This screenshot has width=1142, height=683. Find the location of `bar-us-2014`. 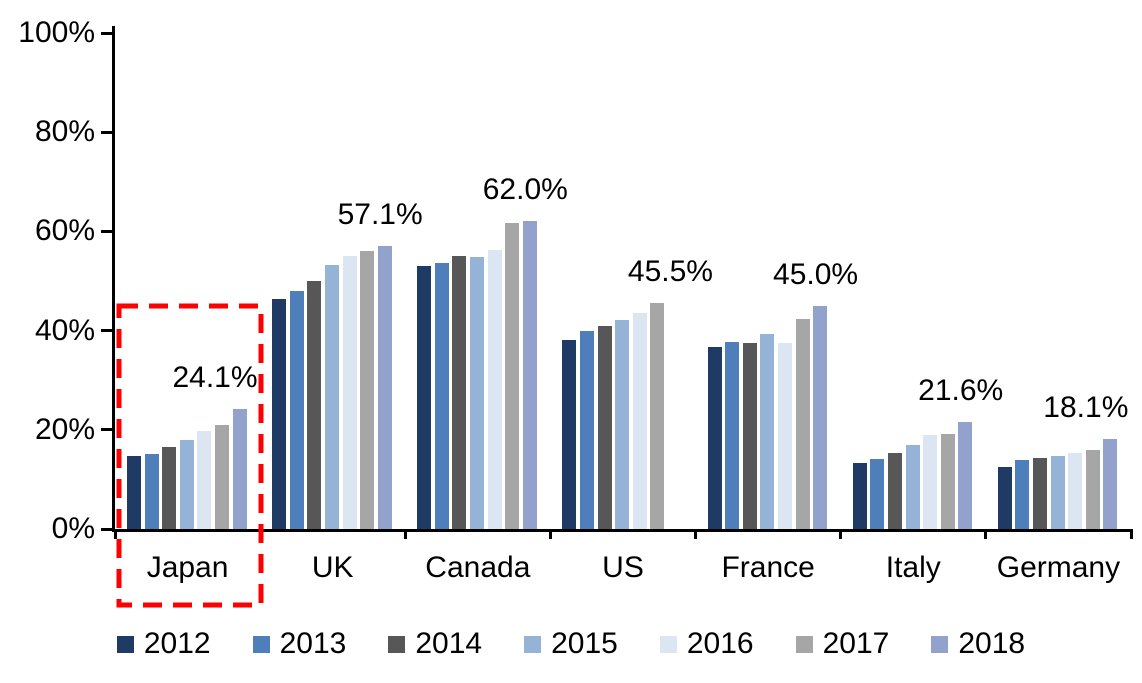

bar-us-2014 is located at coordinates (604, 427).